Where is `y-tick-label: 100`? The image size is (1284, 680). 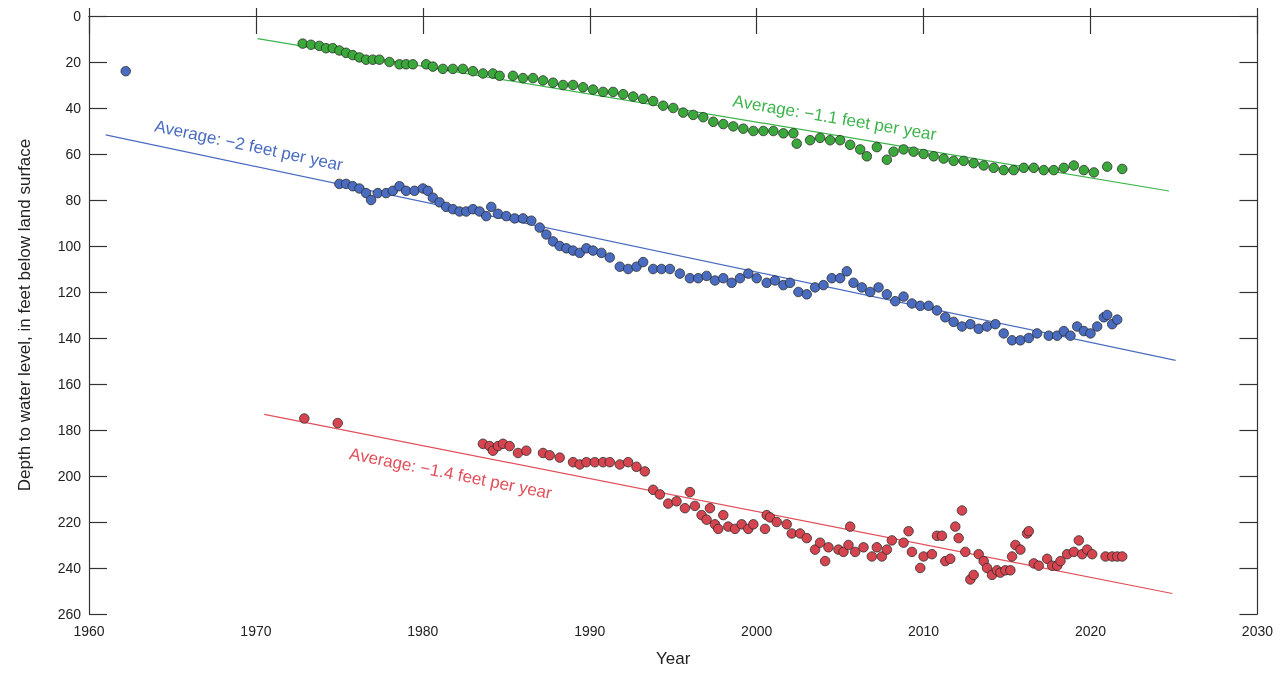
y-tick-label: 100 is located at coordinates (69, 246).